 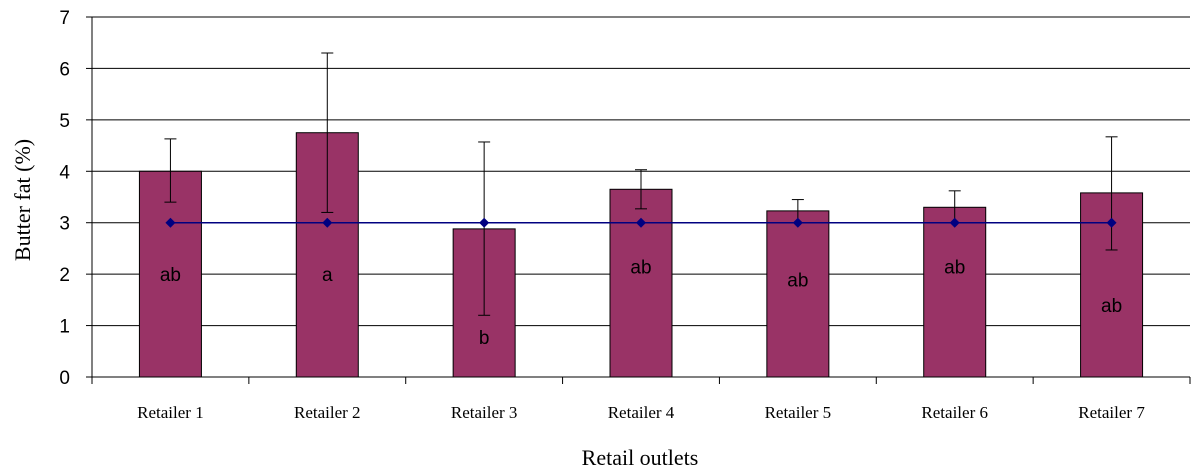 What do you see at coordinates (64, 378) in the screenshot?
I see `y-tick-label: 0` at bounding box center [64, 378].